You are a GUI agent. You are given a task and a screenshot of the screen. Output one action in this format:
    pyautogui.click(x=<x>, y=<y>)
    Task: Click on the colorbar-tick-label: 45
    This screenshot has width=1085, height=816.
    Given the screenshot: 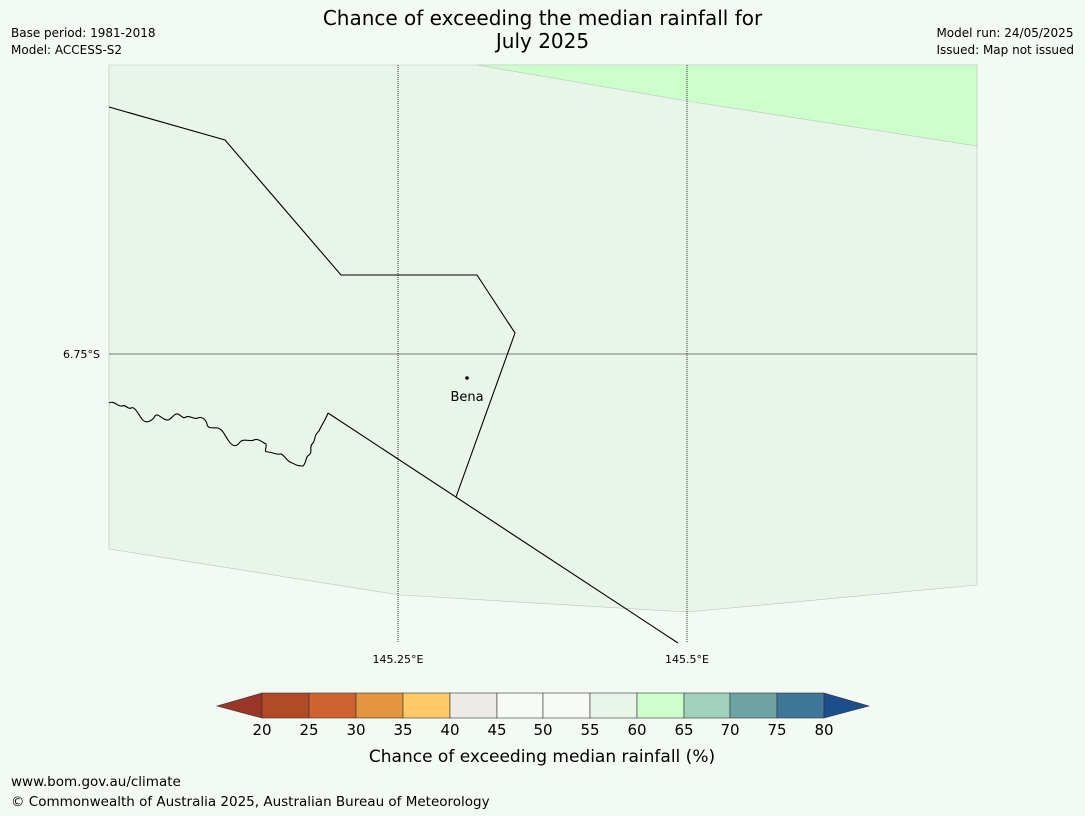 What is the action you would take?
    pyautogui.click(x=496, y=730)
    